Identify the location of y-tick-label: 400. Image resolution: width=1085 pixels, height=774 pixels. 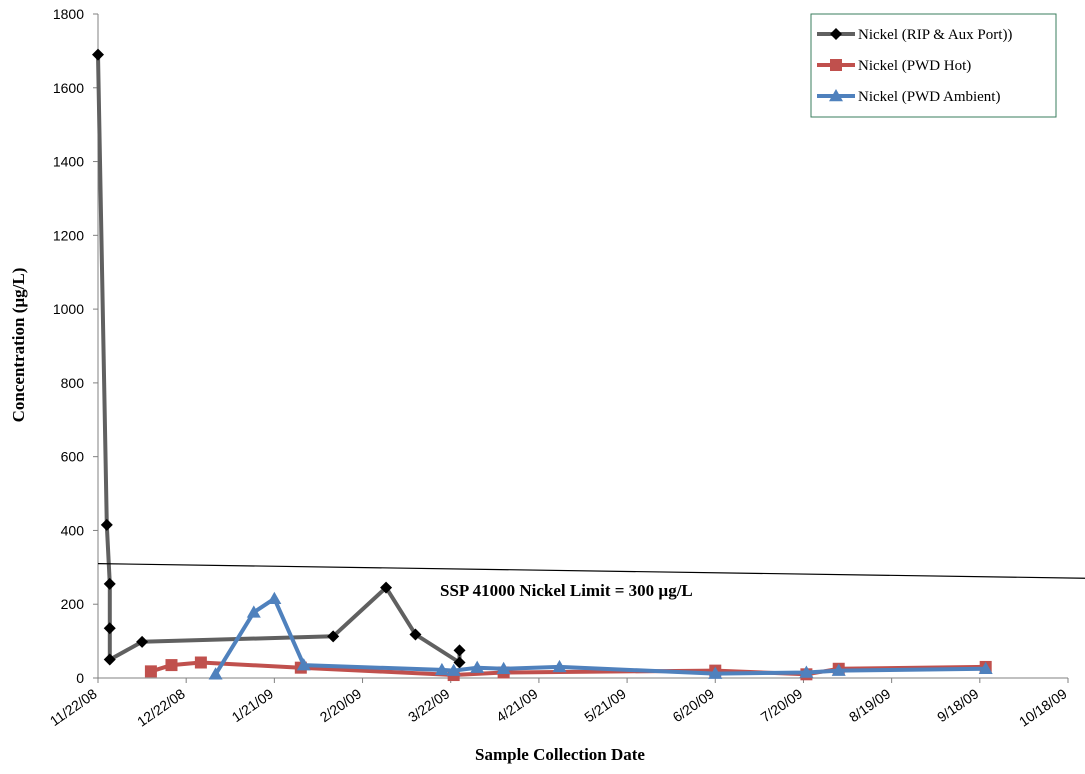
(73, 530).